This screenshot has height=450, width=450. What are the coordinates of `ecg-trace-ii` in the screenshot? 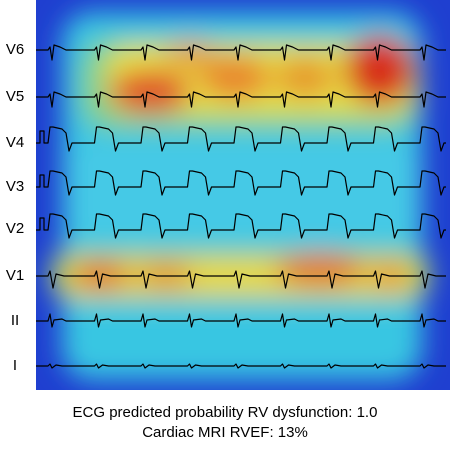 It's located at (241, 320).